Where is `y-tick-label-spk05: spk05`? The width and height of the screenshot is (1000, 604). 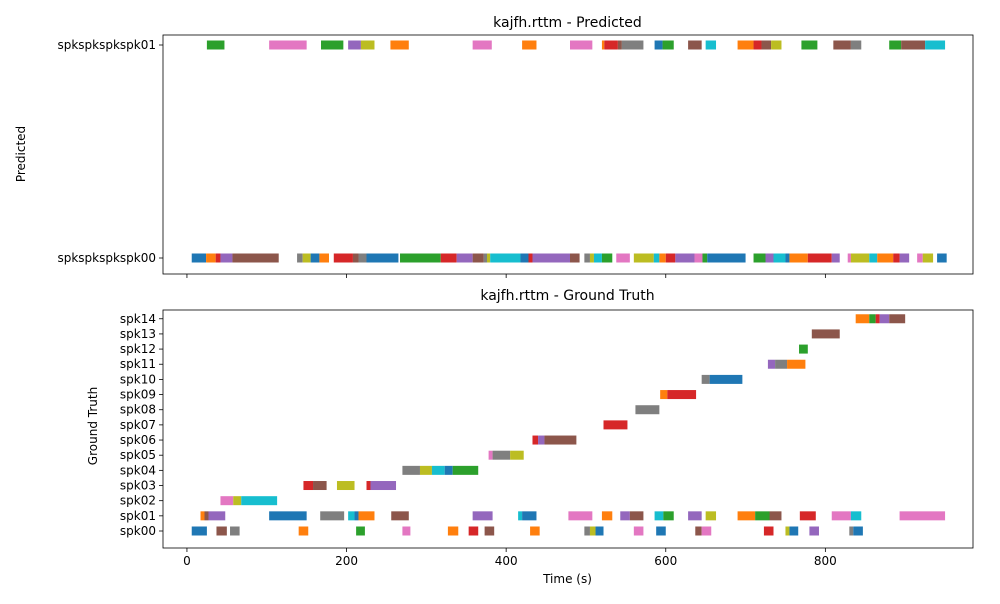 y-tick-label-spk05: spk05 is located at coordinates (138, 455).